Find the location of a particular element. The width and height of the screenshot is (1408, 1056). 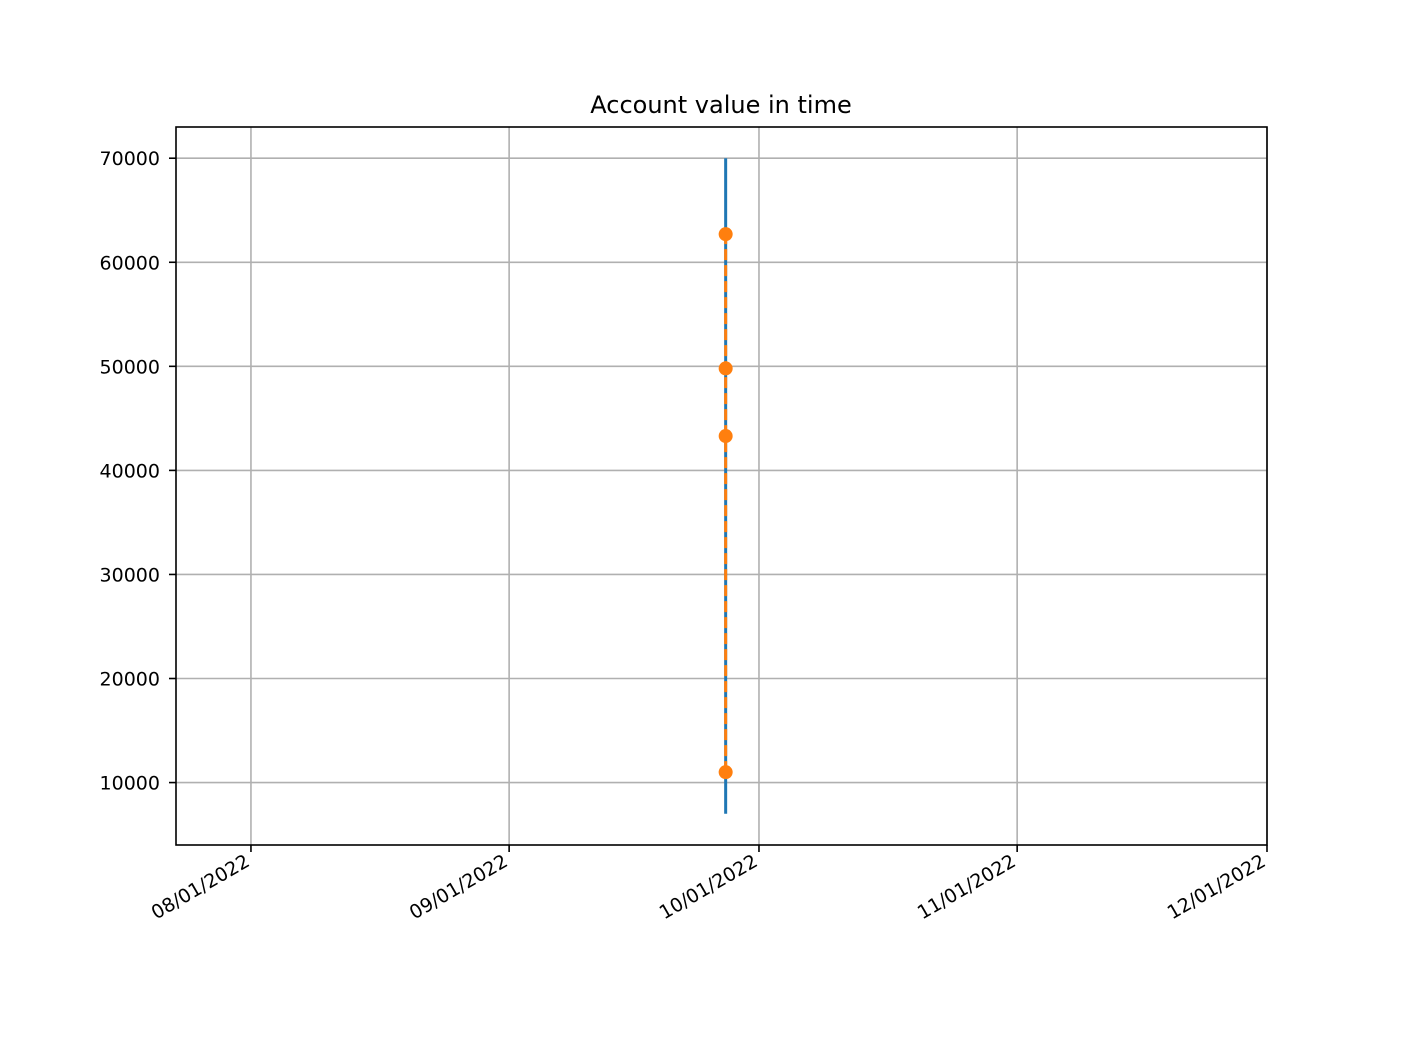

y-axis: 10000 20000 30000 40000 50000 60000 70000 is located at coordinates (138, 471).